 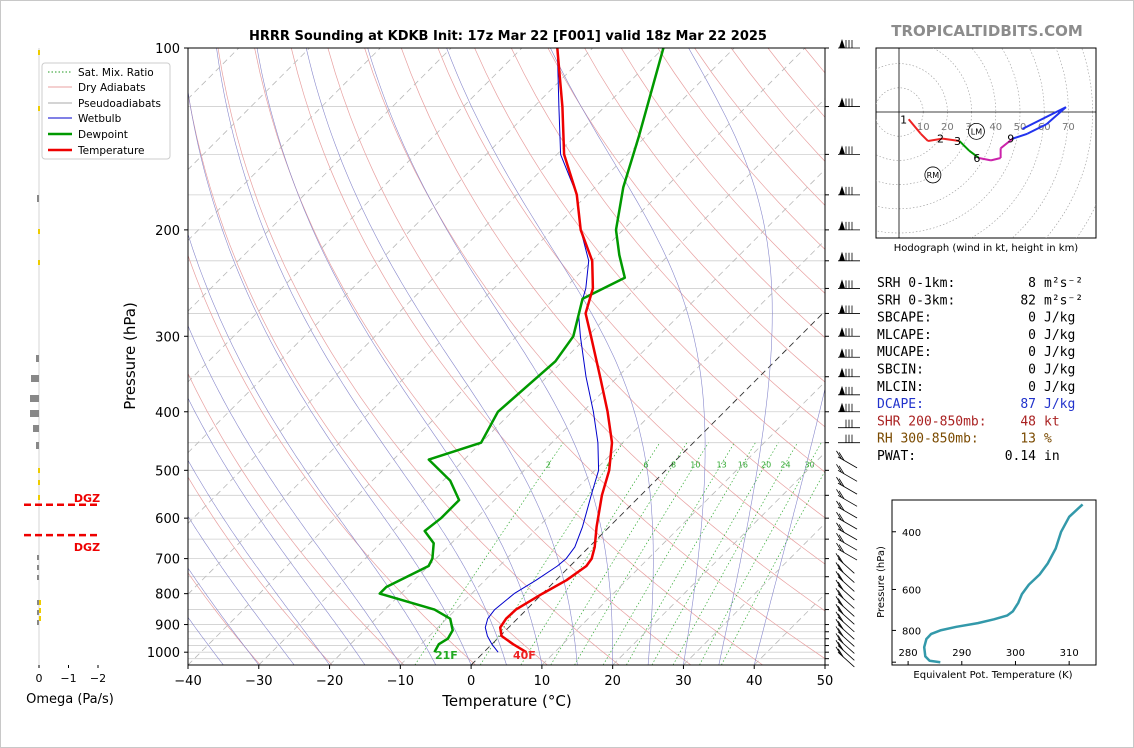 I want to click on legend-item-mixing-ratio: Sat. Mix. Ratio, so click(x=116, y=73).